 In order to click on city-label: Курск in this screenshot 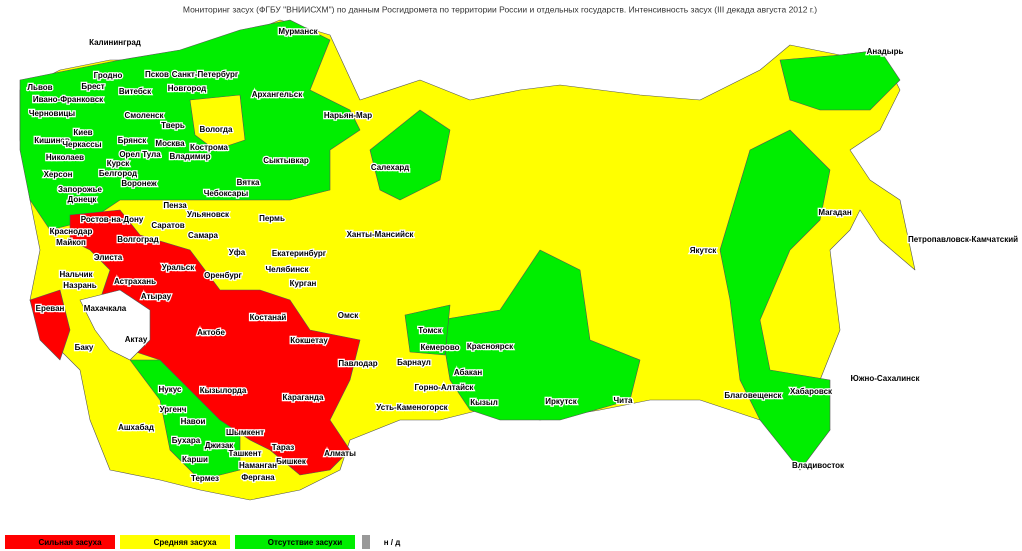, I will do `click(119, 163)`.